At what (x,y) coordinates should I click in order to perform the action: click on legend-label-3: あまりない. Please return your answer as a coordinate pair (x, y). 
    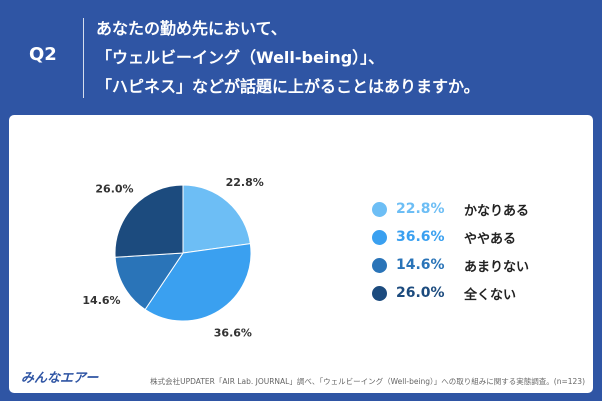
    Looking at the image, I should click on (497, 267).